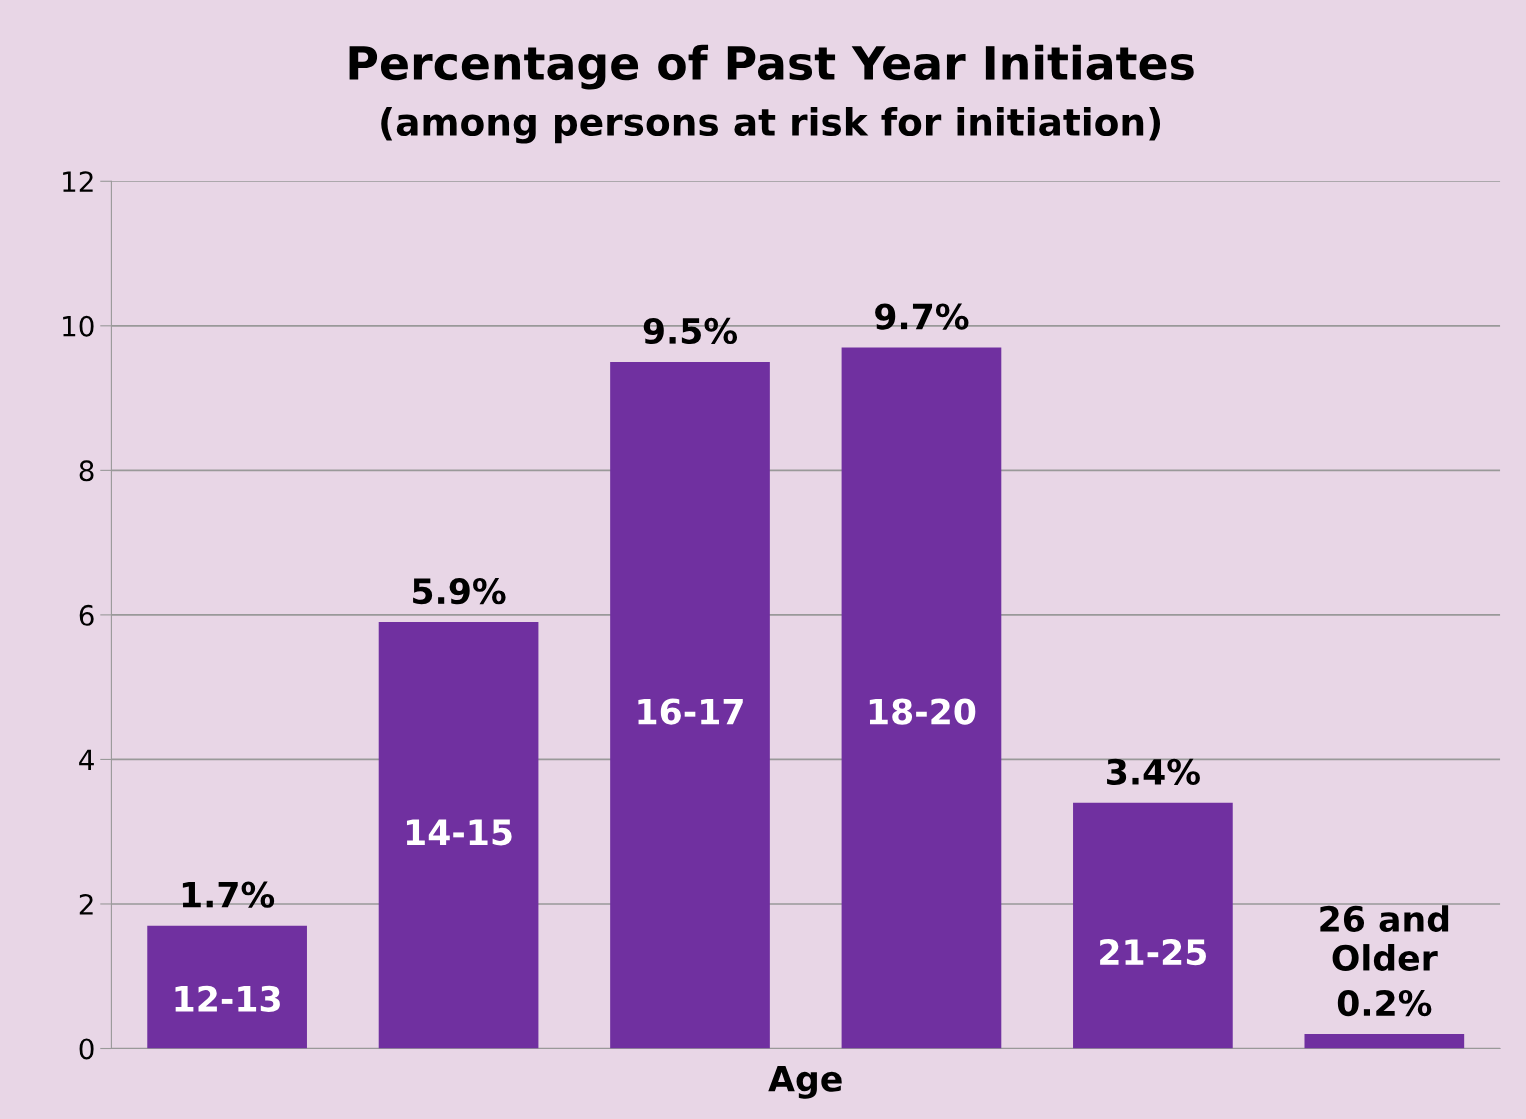 Image resolution: width=1526 pixels, height=1119 pixels. I want to click on data-label: 1.7%, so click(228, 894).